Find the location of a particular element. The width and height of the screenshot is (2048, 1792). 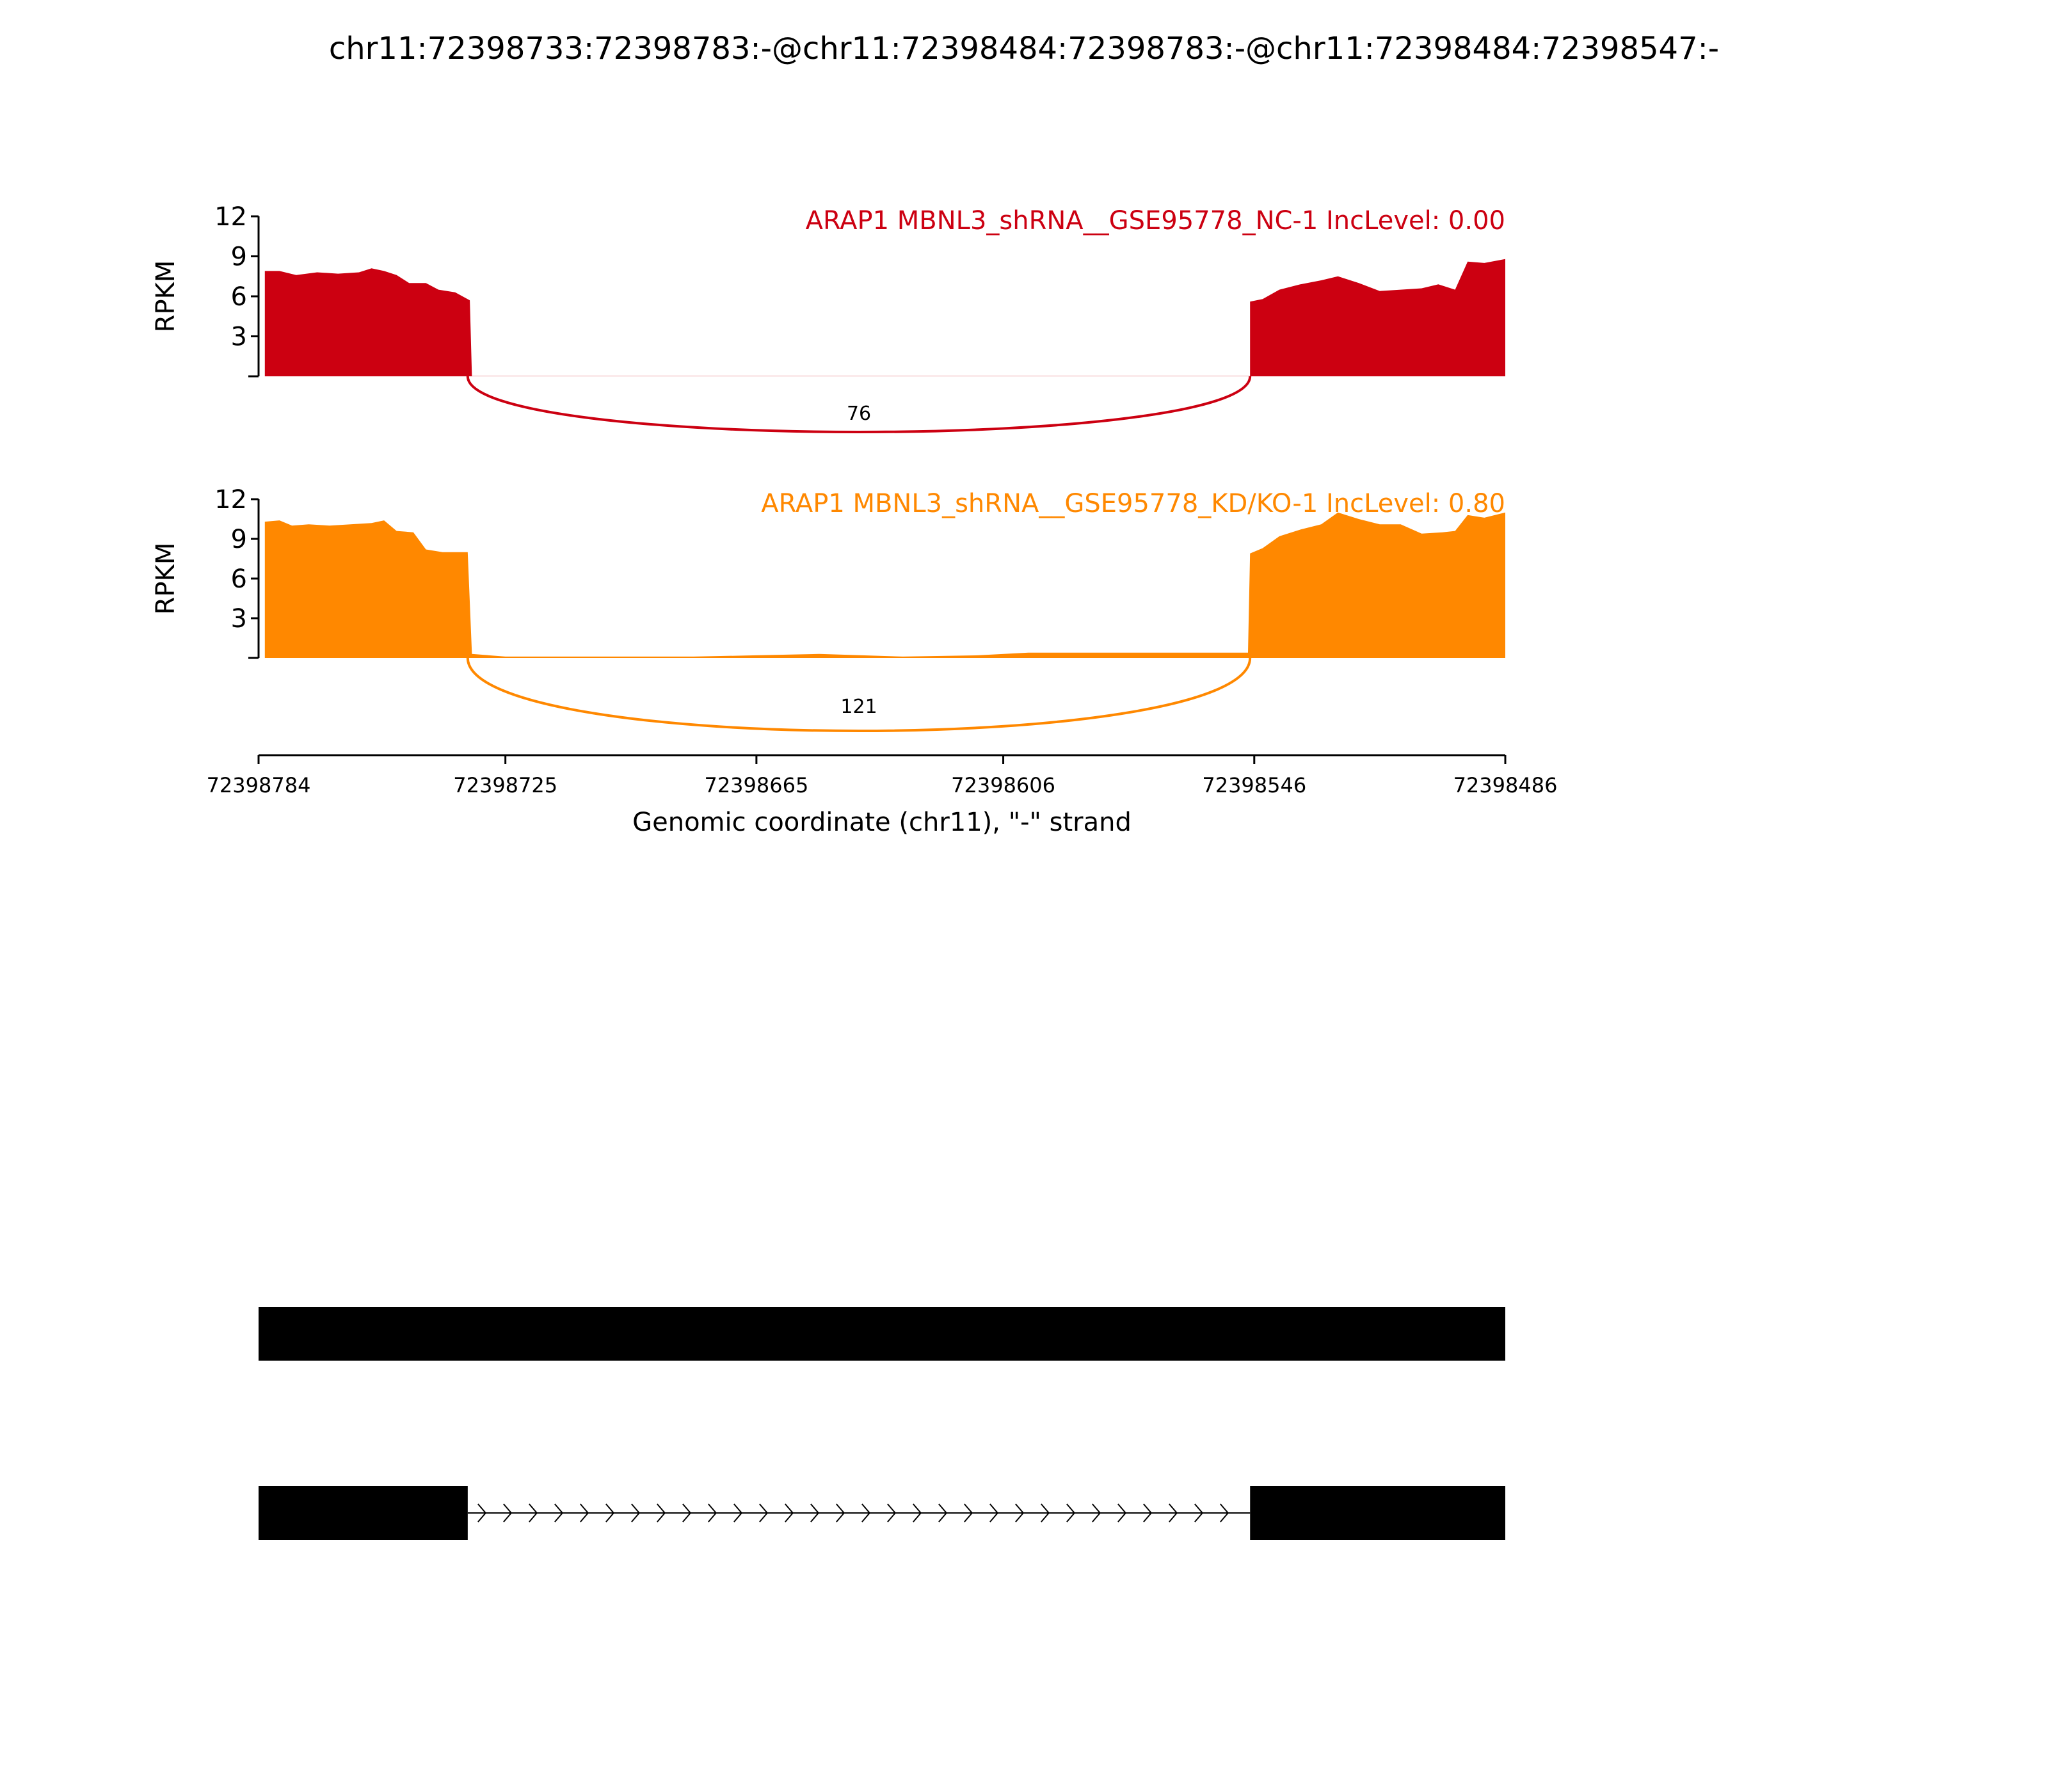

x-axis-label: Genomic coordinate (chr11), "-" strand is located at coordinates (882, 822).